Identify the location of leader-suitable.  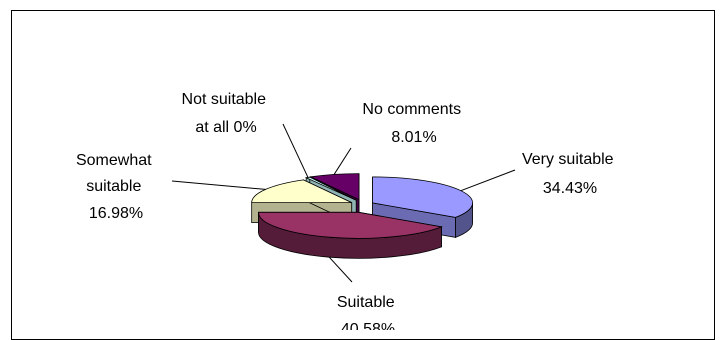
(340, 269).